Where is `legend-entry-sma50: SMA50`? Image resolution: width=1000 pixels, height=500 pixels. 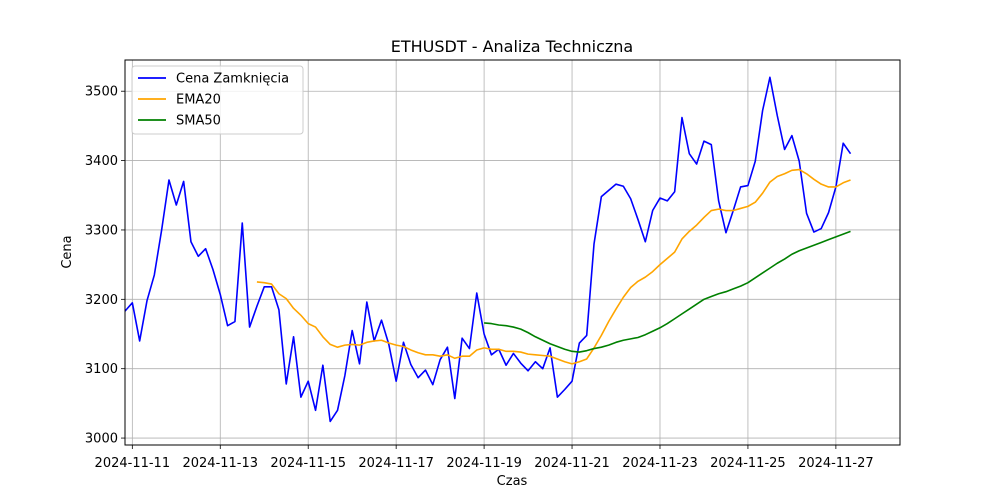 legend-entry-sma50: SMA50 is located at coordinates (198, 121).